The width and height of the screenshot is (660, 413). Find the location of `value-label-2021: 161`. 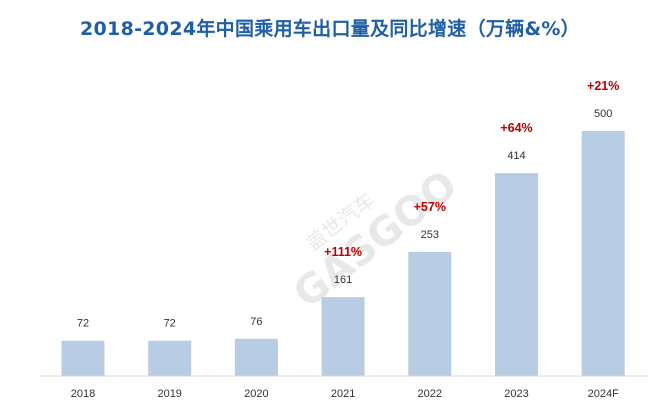

value-label-2021: 161 is located at coordinates (343, 280).